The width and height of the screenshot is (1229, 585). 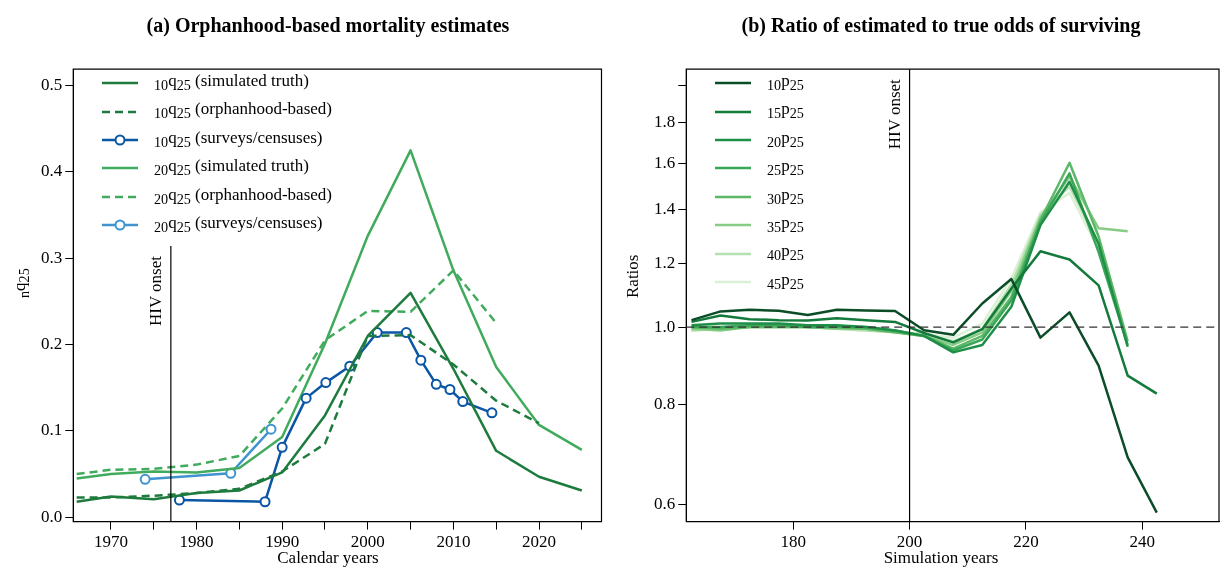 I want to click on chart-title: (a) Orphanhood-based mortality estimates, so click(x=328, y=25).